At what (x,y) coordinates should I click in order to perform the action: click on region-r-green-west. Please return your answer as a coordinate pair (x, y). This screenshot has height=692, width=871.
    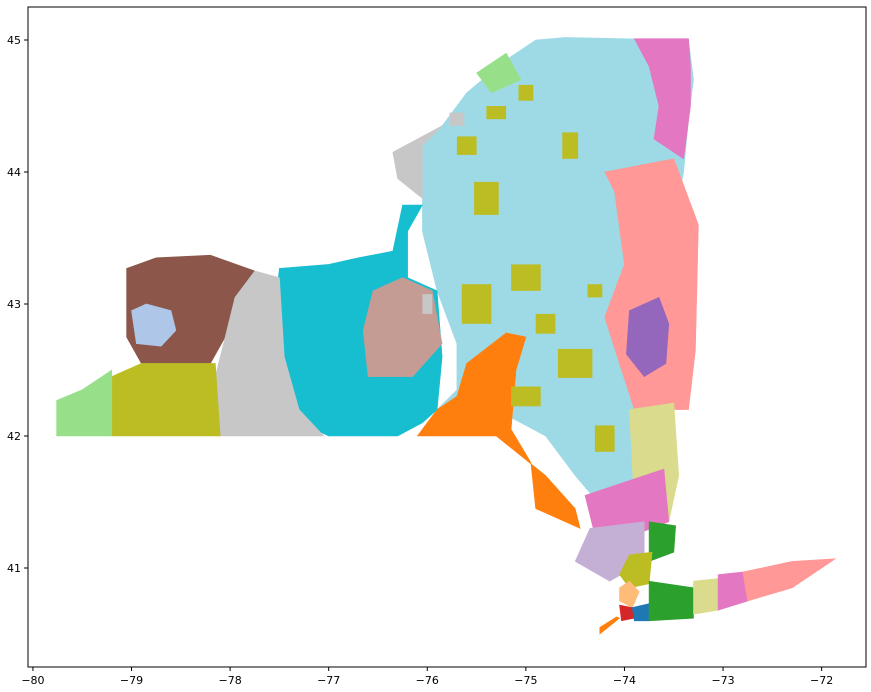
    Looking at the image, I should click on (662, 541).